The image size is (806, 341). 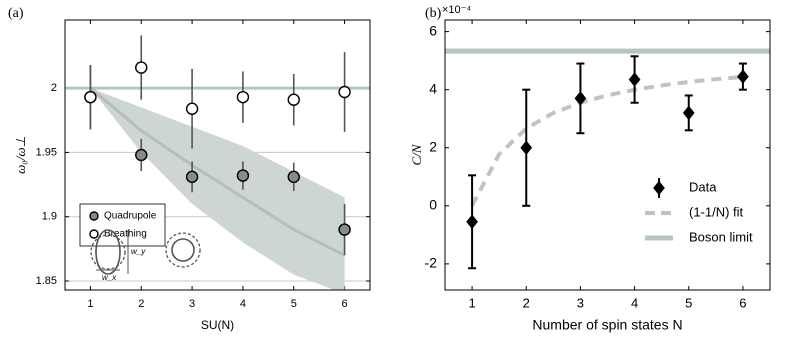 I want to click on y-tick-label: 1.85, so click(x=46, y=281).